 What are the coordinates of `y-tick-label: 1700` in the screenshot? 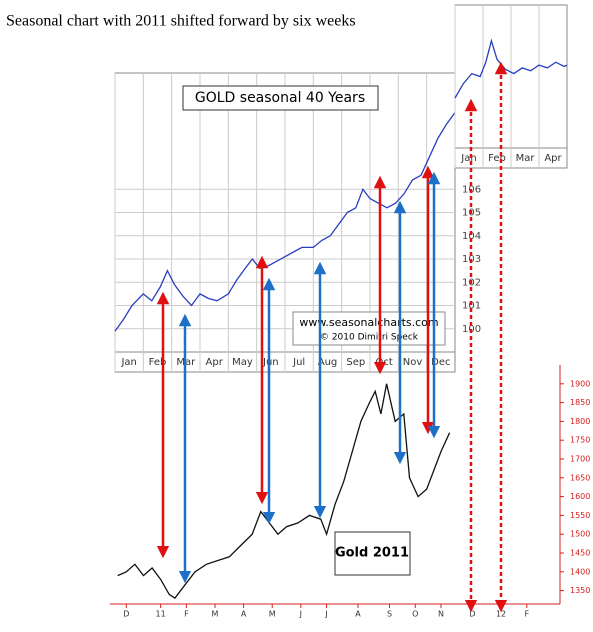 It's located at (580, 459).